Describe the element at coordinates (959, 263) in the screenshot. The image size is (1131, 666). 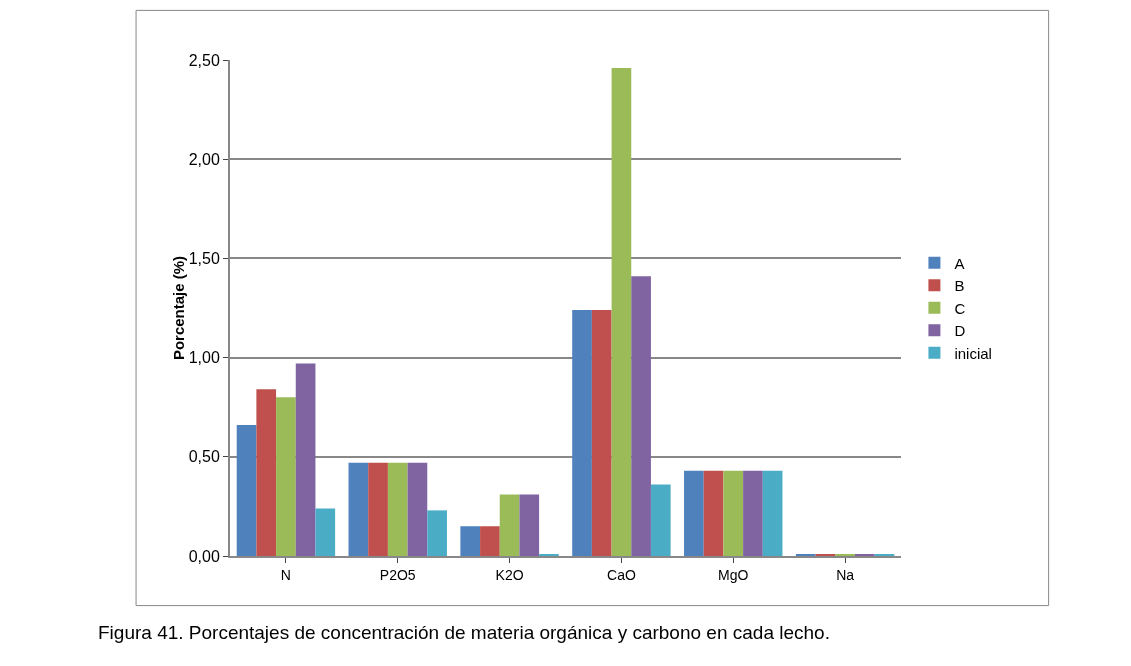
I see `legend-label: A` at that location.